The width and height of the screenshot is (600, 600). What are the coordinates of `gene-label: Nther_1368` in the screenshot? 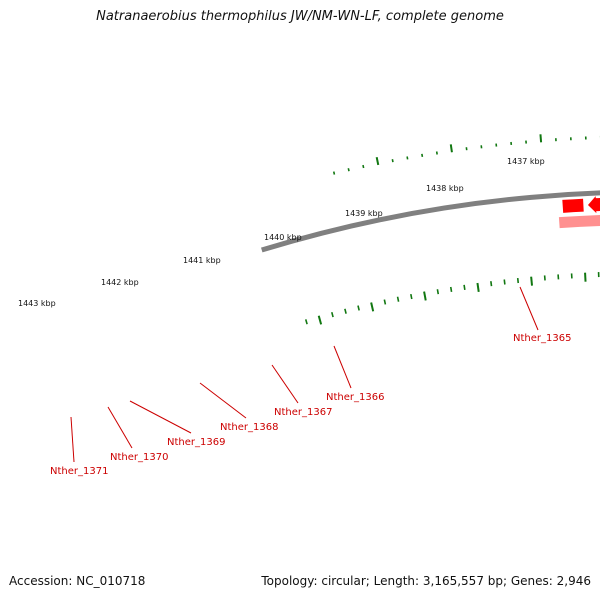 It's located at (249, 427).